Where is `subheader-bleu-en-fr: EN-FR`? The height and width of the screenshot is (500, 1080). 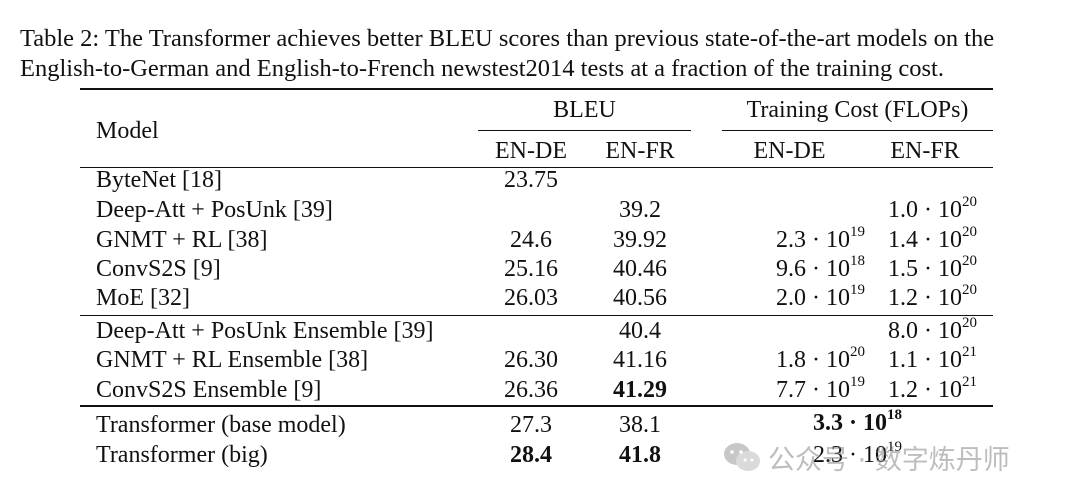
subheader-bleu-en-fr: EN-FR is located at coordinates (640, 151).